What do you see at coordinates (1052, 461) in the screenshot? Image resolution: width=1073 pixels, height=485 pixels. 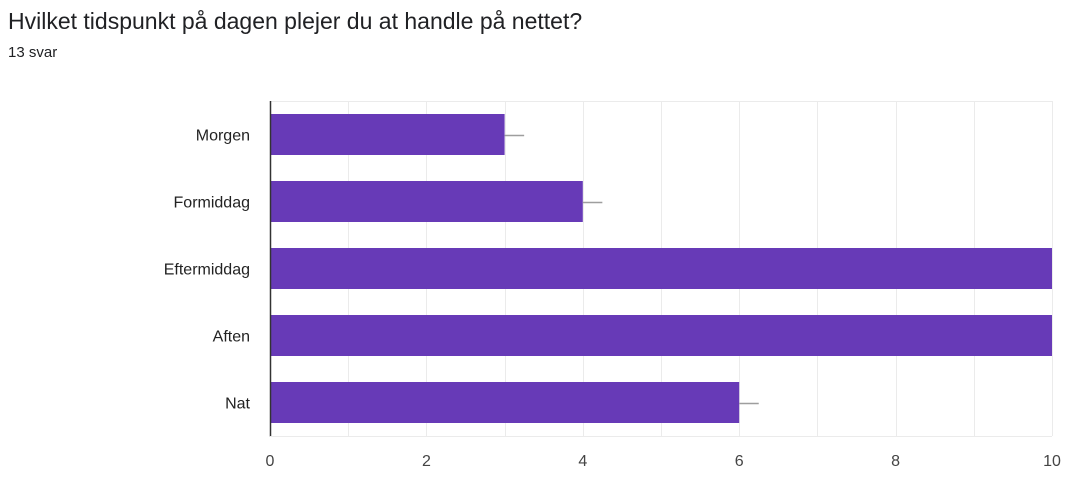 I see `x-tick-label-10: 10` at bounding box center [1052, 461].